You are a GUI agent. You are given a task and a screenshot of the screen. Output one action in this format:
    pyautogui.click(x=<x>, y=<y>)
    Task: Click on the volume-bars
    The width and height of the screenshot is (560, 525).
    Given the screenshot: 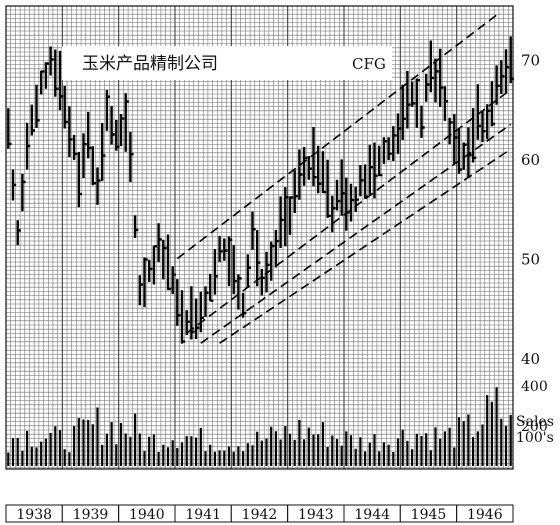 What is the action you would take?
    pyautogui.click(x=259, y=426)
    